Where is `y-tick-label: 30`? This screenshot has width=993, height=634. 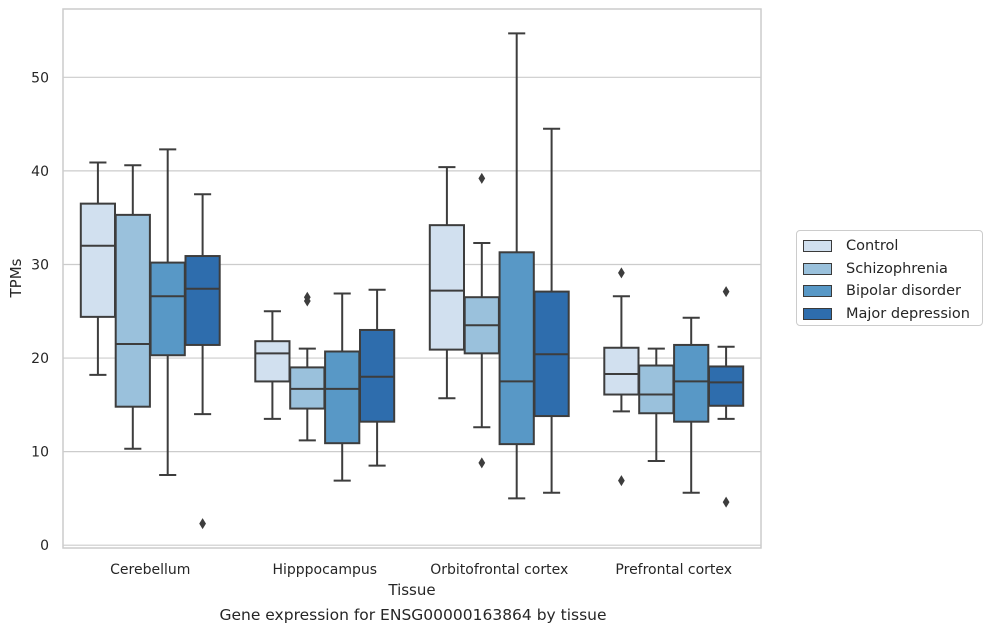 y-tick-label: 30 is located at coordinates (40, 265).